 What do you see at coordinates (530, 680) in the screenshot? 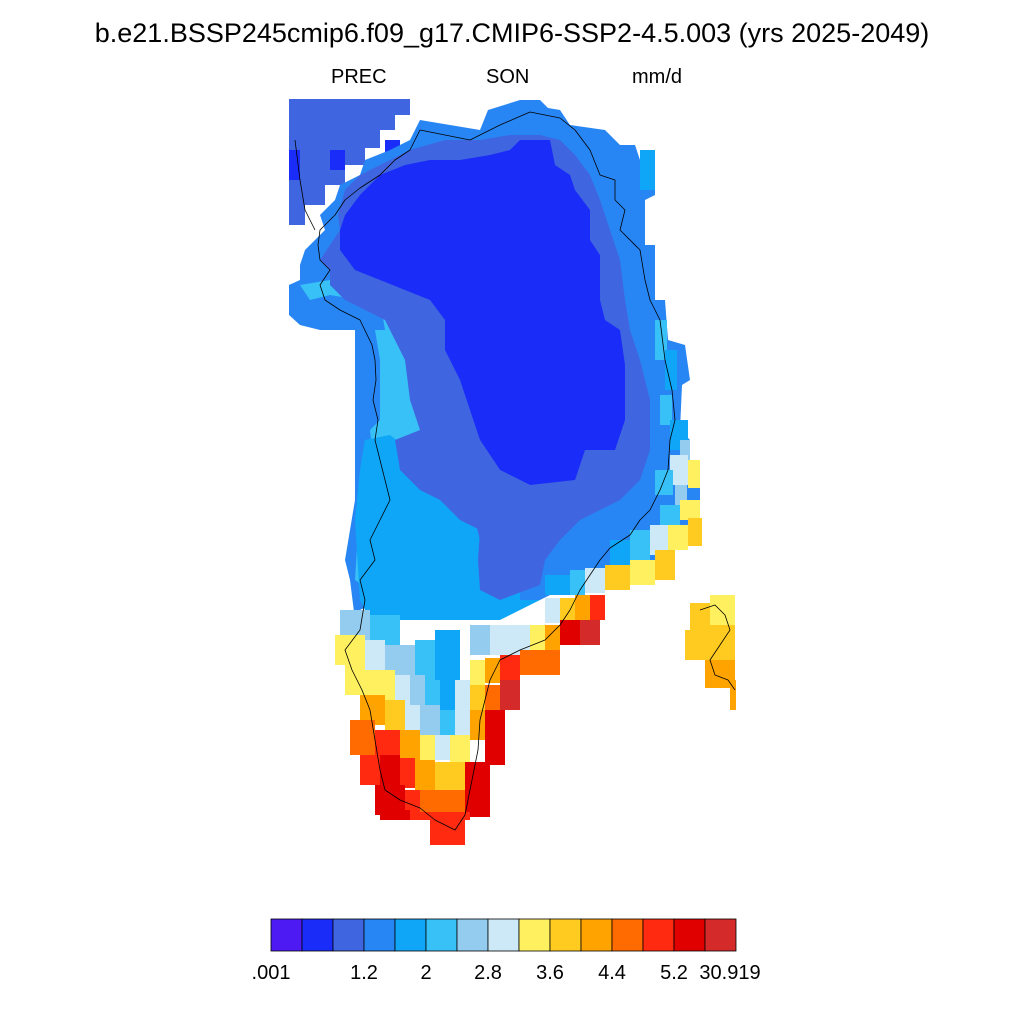
I see `southeast-coast` at bounding box center [530, 680].